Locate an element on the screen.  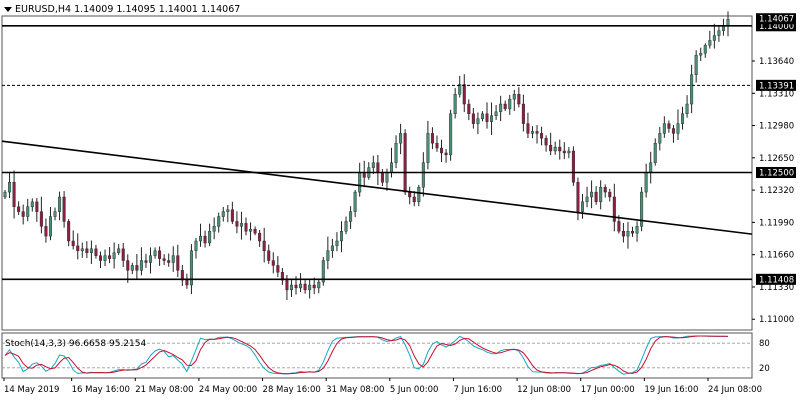
level-line: 1.14000 is located at coordinates (399, 26).